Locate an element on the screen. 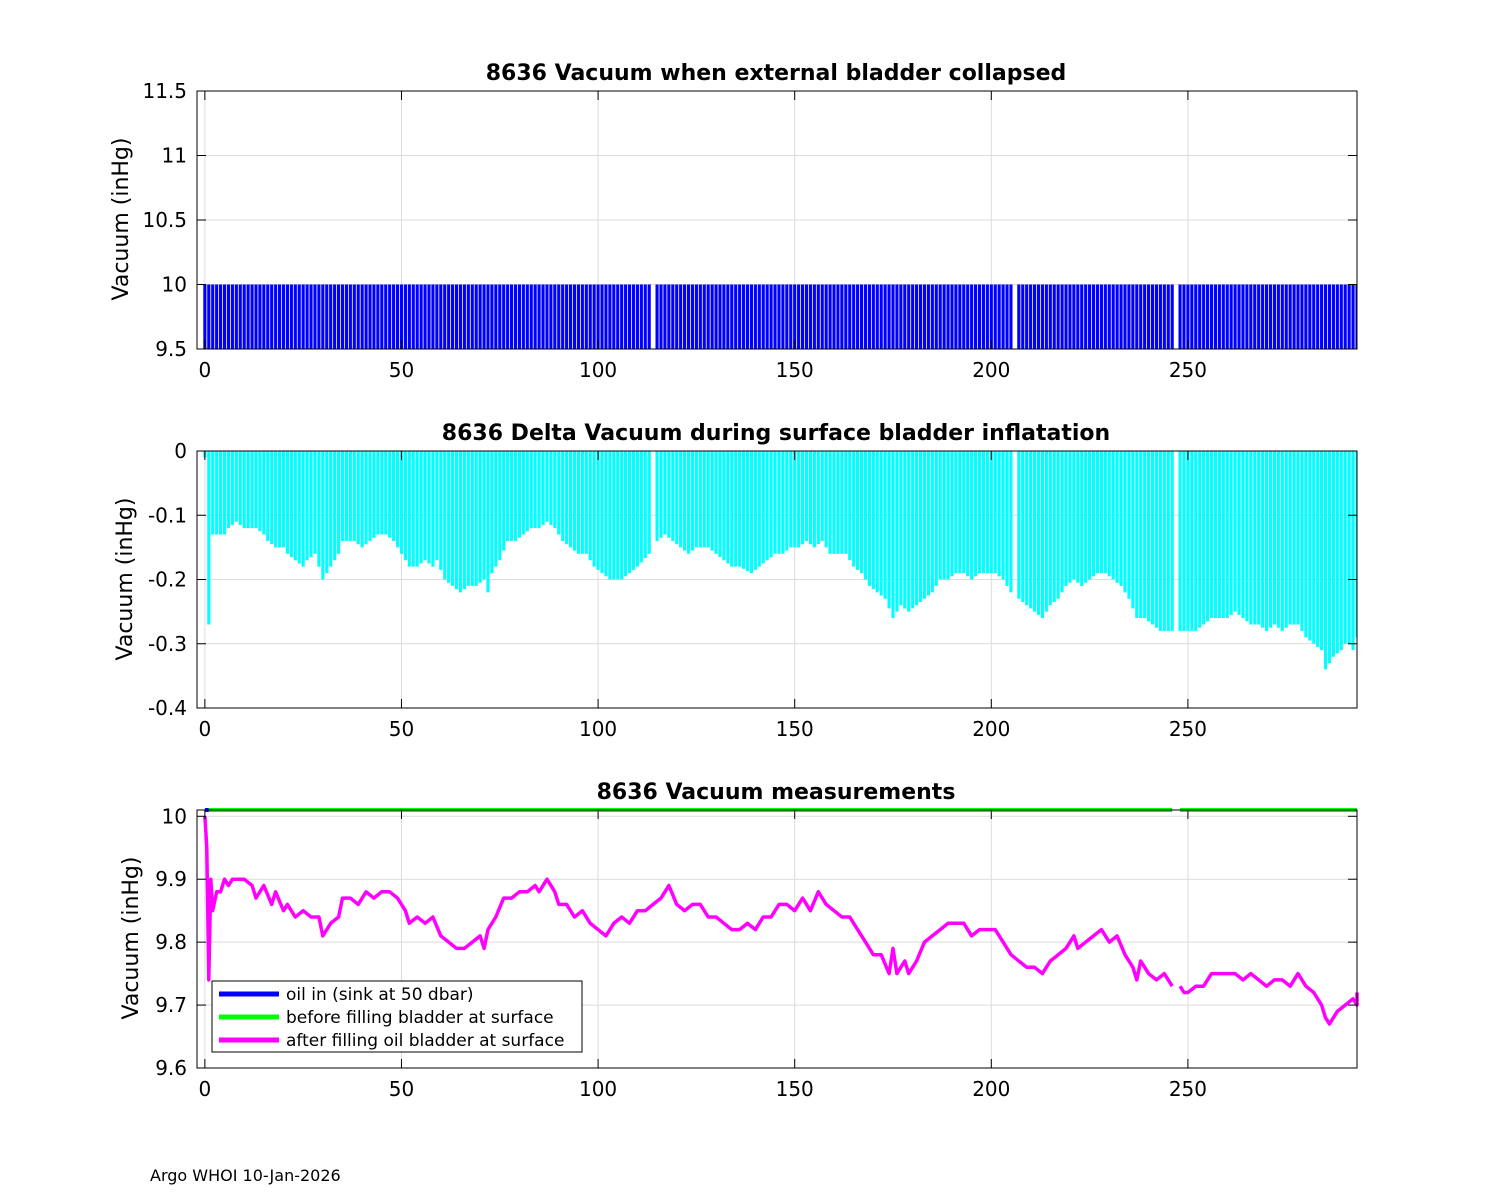 The width and height of the screenshot is (1500, 1200). x-tick-label: 0 is located at coordinates (204, 1089).